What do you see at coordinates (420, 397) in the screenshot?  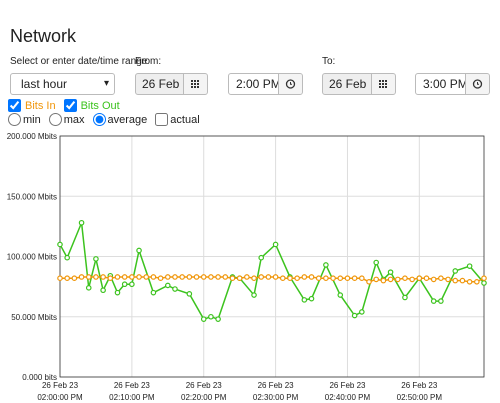 I see `x-tick-label: 02:50:00 PM` at bounding box center [420, 397].